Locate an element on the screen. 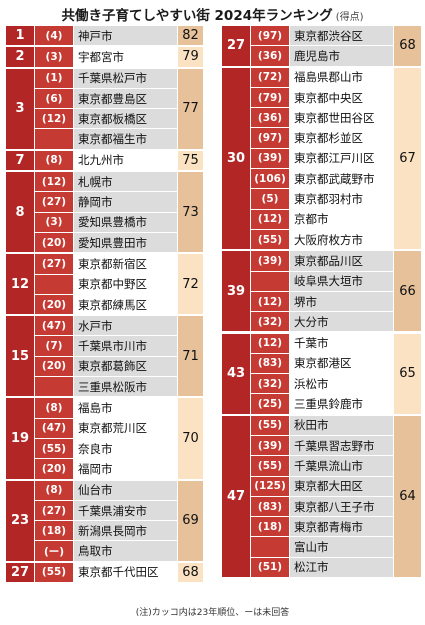  city-name: 東京都品川区 is located at coordinates (341, 261).